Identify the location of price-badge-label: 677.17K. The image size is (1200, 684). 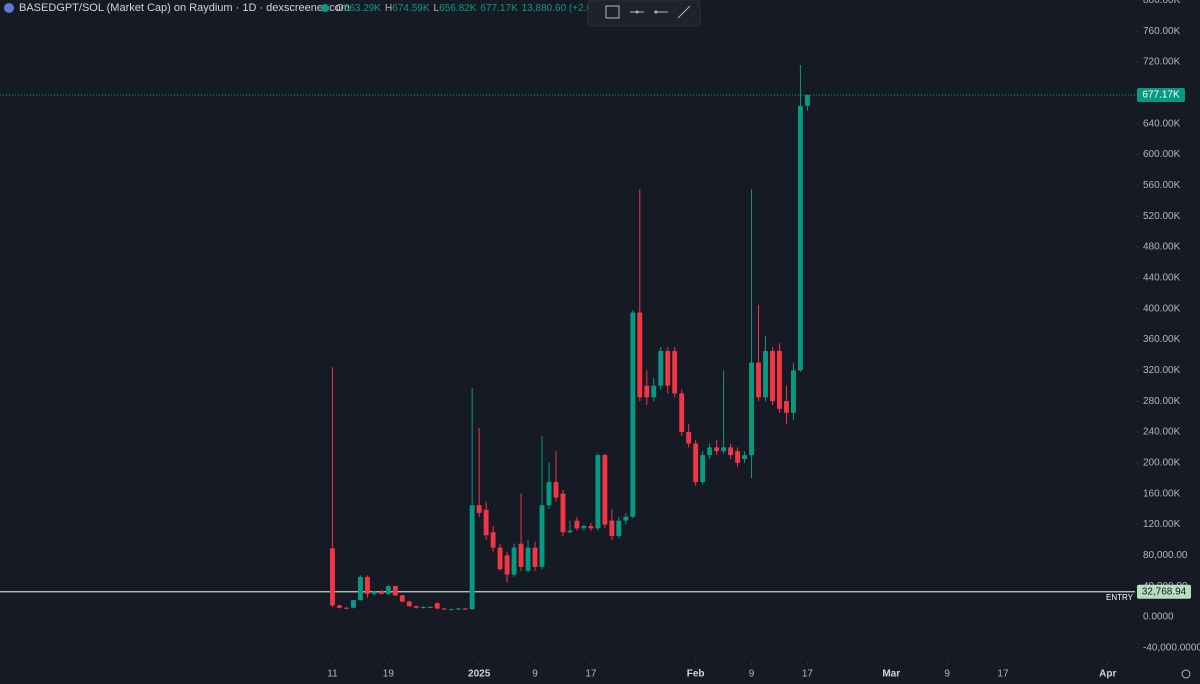
(1161, 95).